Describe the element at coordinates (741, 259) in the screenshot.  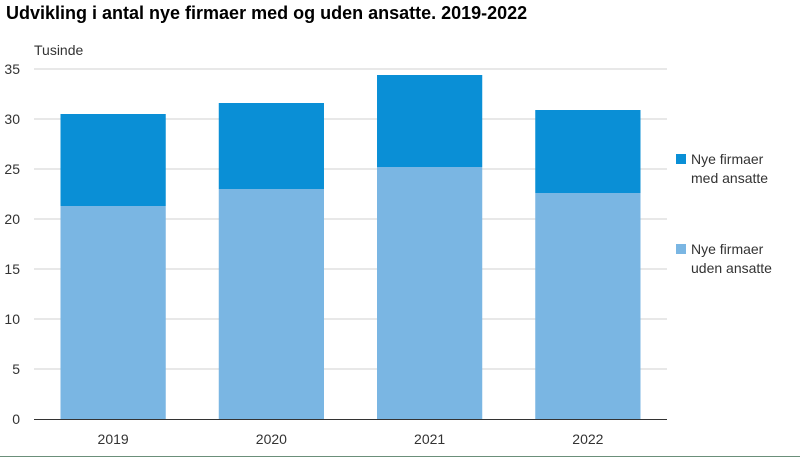
I see `legend-label-uden-ansatte: Nye firmaer uden ansatte` at that location.